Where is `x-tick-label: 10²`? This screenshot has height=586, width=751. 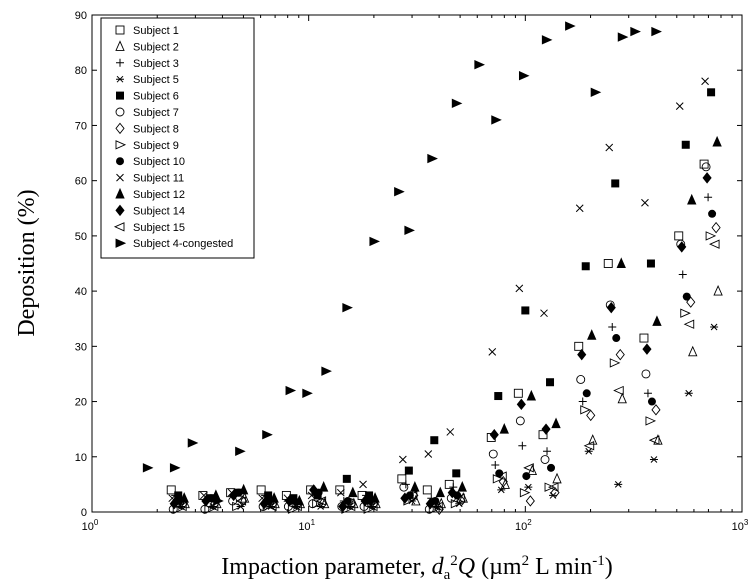
x-tick-label: 10² is located at coordinates (523, 525).